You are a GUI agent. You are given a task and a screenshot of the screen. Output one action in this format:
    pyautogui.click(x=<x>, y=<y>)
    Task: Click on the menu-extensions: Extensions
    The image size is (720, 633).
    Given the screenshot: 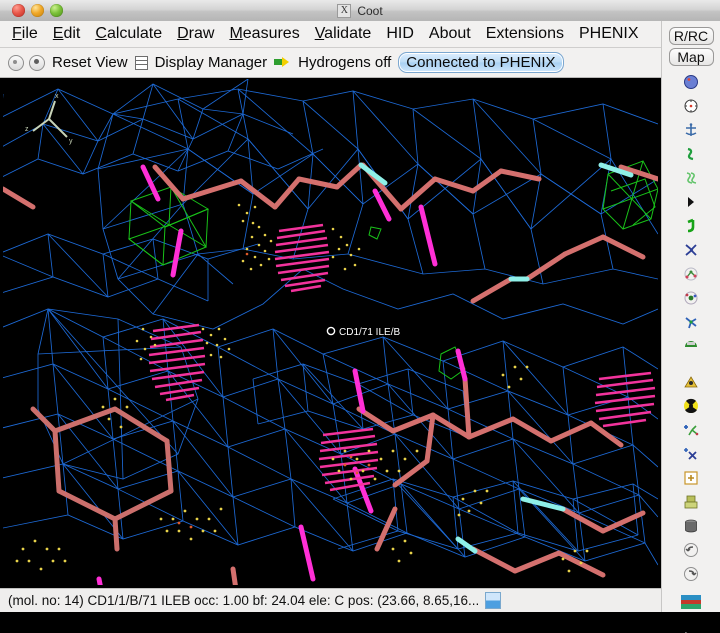 What is the action you would take?
    pyautogui.click(x=524, y=33)
    